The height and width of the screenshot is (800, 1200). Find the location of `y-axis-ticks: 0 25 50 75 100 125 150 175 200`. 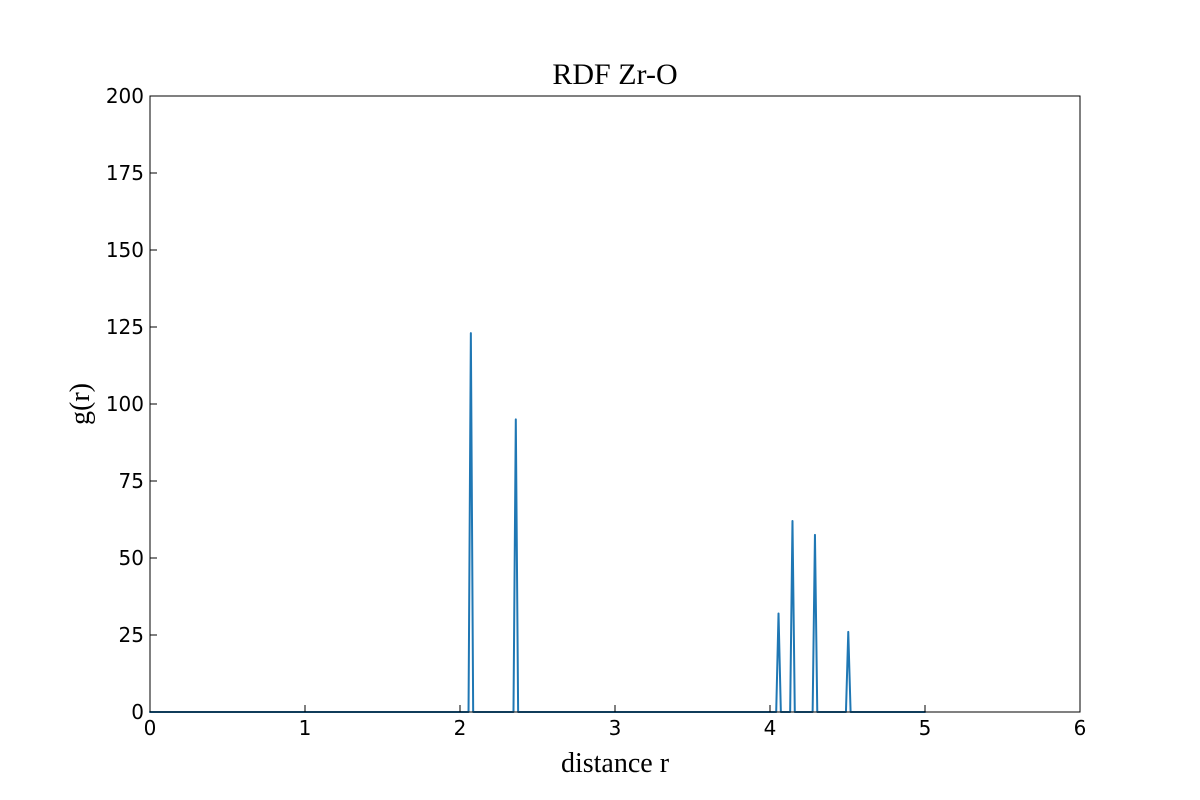

y-axis-ticks: 0 25 50 75 100 125 150 175 200 is located at coordinates (131, 404).